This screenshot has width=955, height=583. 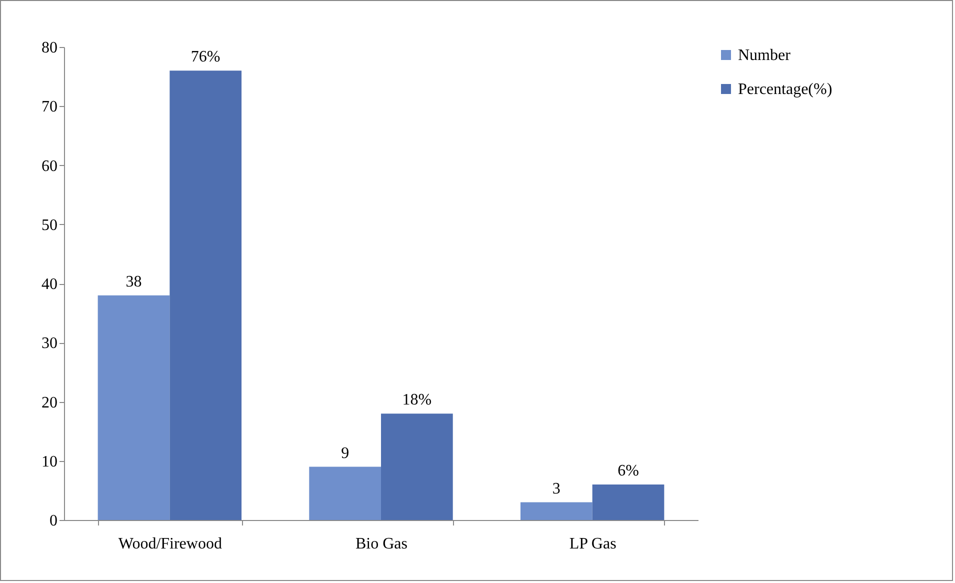 I want to click on y-tick-label: 40, so click(x=50, y=284).